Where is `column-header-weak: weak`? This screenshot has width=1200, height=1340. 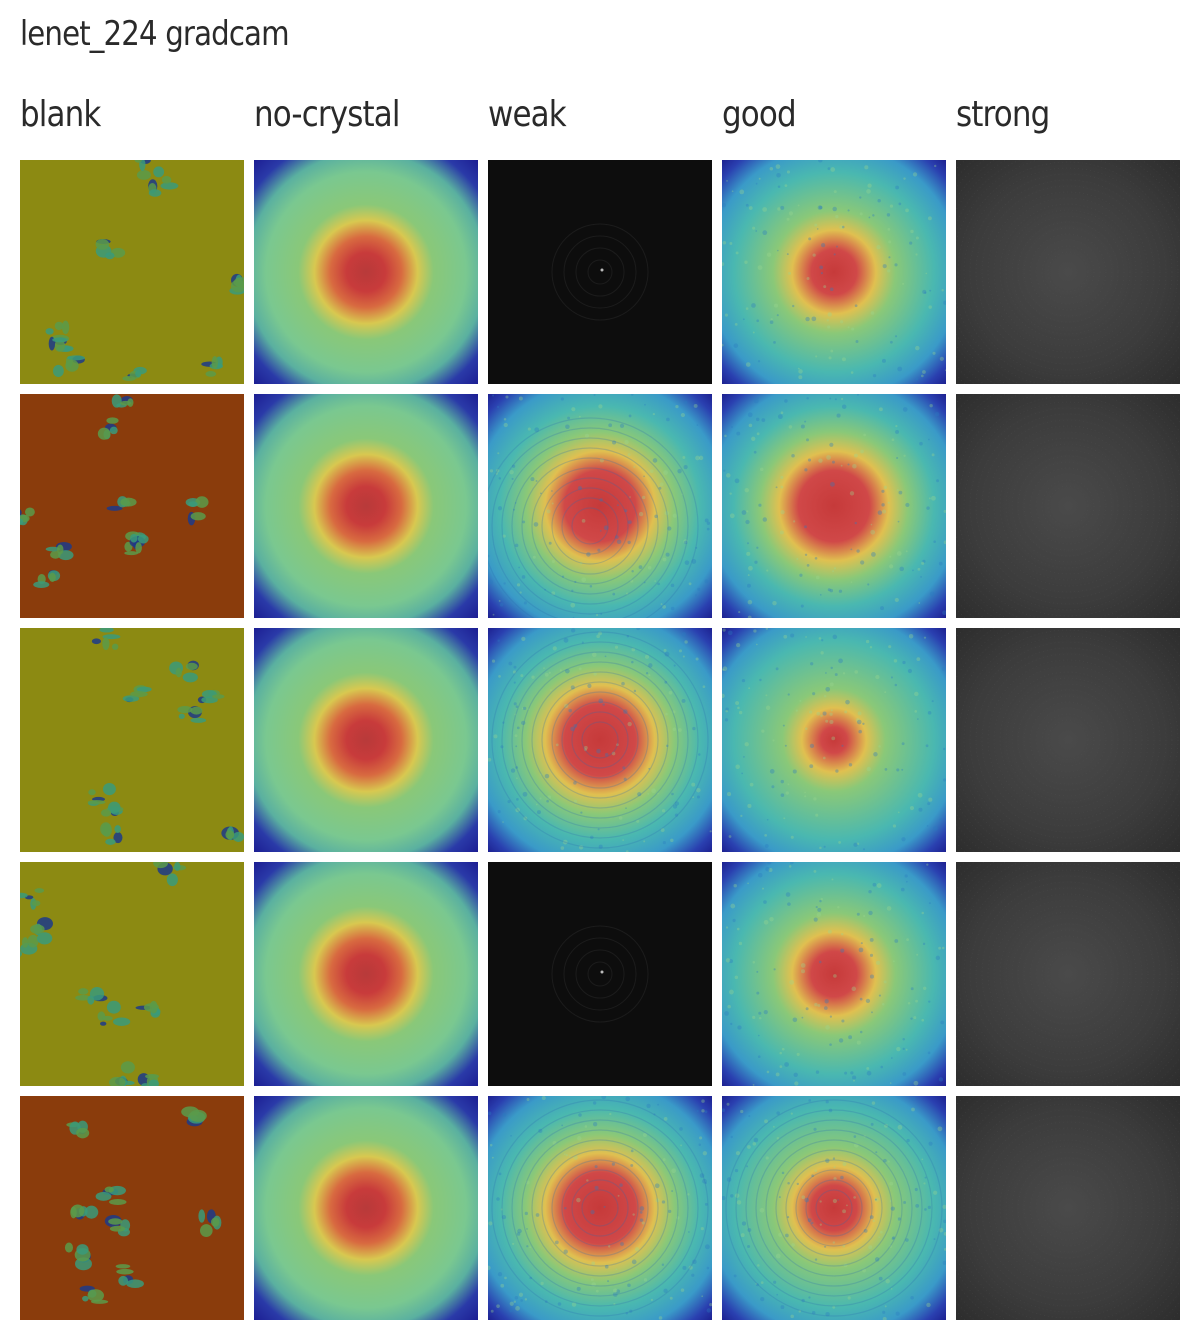
column-header-weak: weak is located at coordinates (527, 114).